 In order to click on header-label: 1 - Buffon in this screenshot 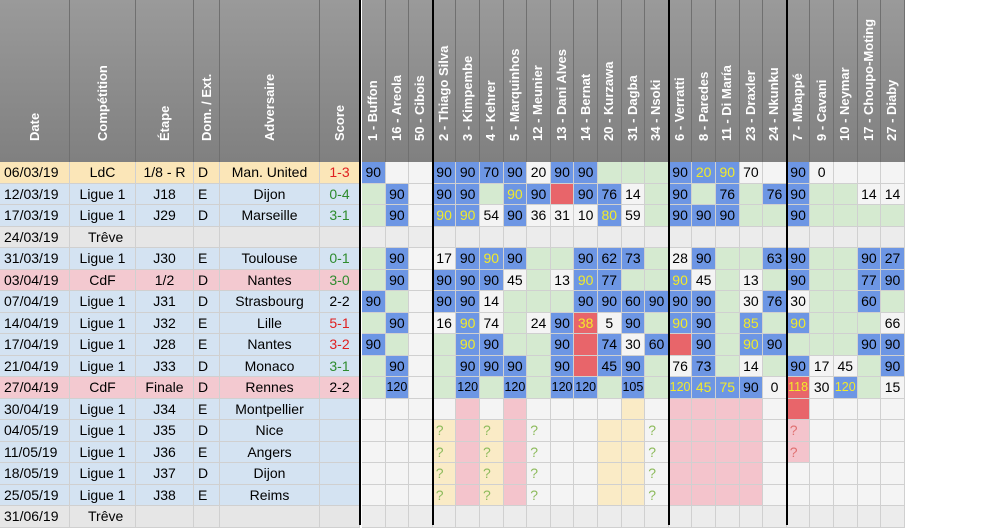, I will do `click(373, 110)`.